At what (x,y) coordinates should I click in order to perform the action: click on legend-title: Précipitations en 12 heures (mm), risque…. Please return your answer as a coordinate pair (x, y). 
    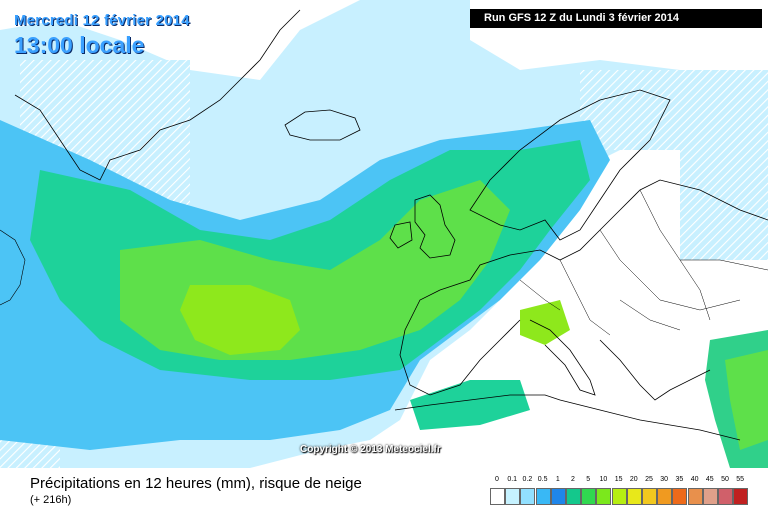
    Looking at the image, I should click on (196, 483).